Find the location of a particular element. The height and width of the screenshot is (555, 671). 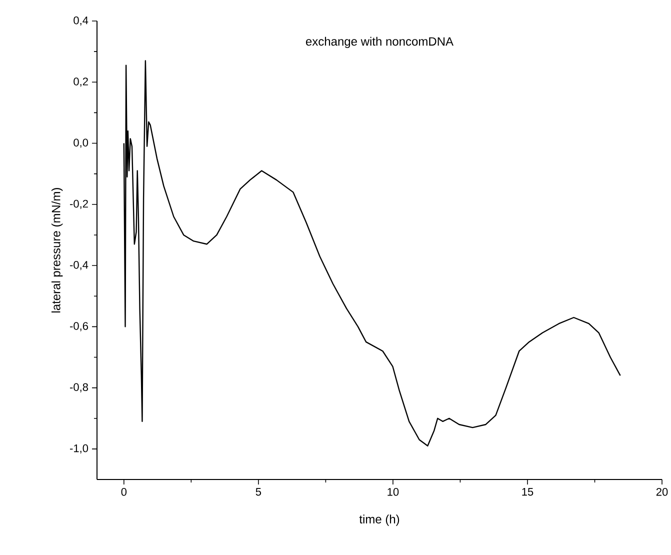

y-tick-label: -1,0 is located at coordinates (79, 449).